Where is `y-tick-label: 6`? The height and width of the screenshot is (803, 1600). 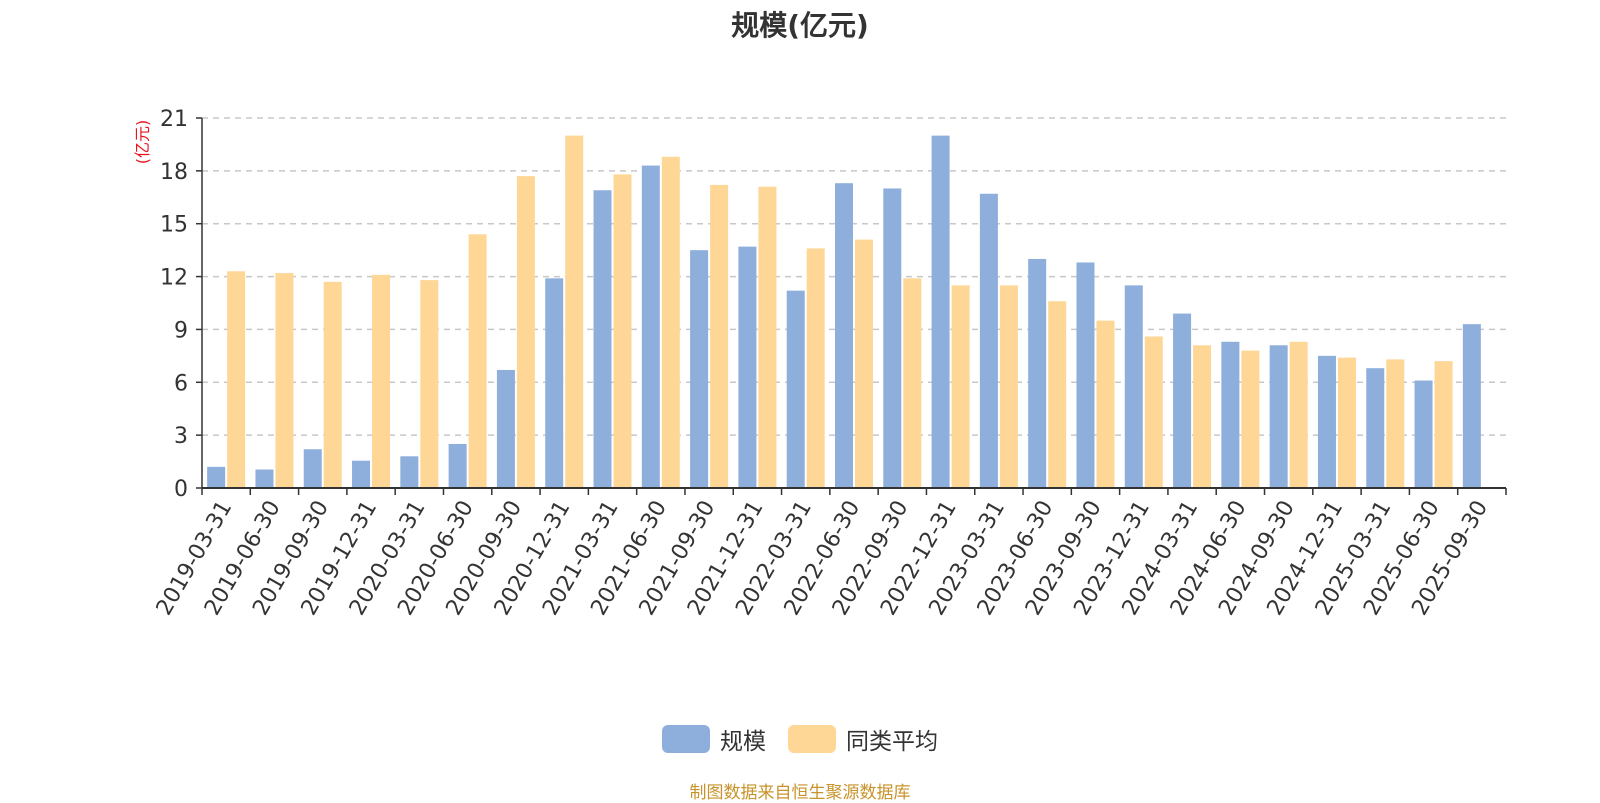 y-tick-label: 6 is located at coordinates (181, 383).